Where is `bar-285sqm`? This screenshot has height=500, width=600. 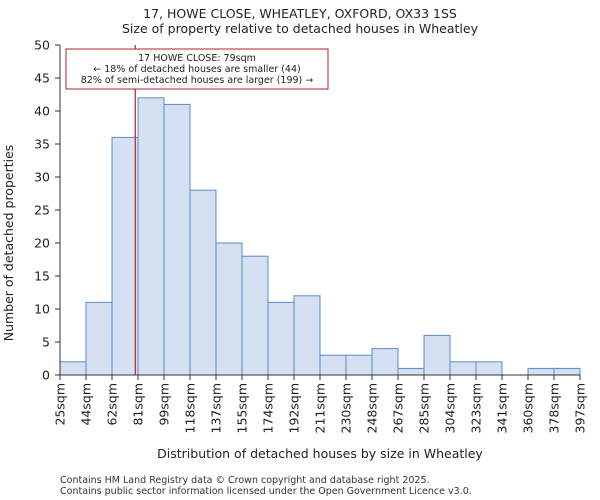
bar-285sqm is located at coordinates (437, 355).